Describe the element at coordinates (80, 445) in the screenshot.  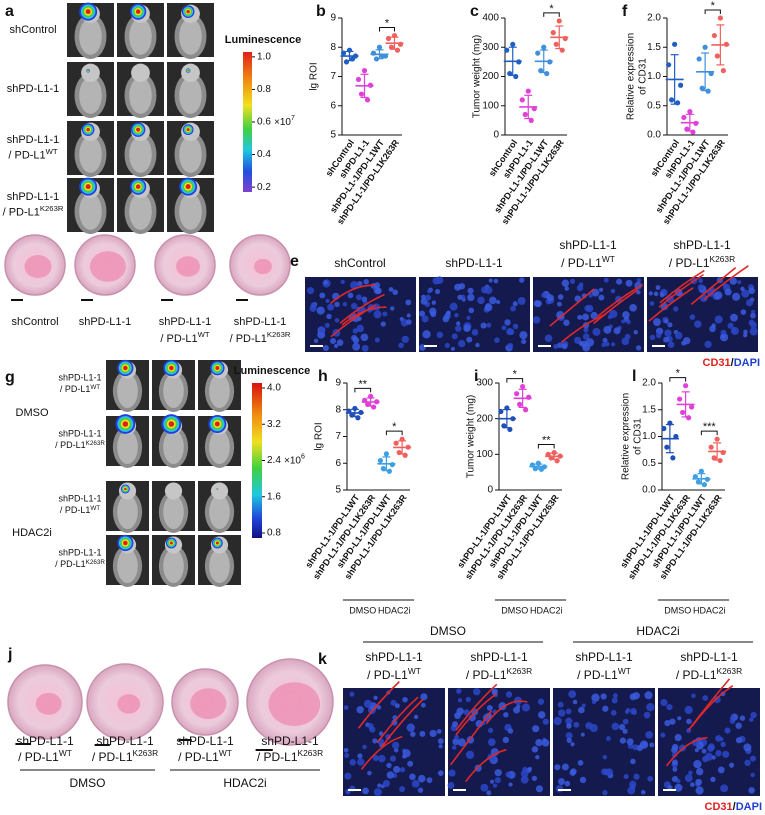
I see `label-line: / PD-L1K263R` at that location.